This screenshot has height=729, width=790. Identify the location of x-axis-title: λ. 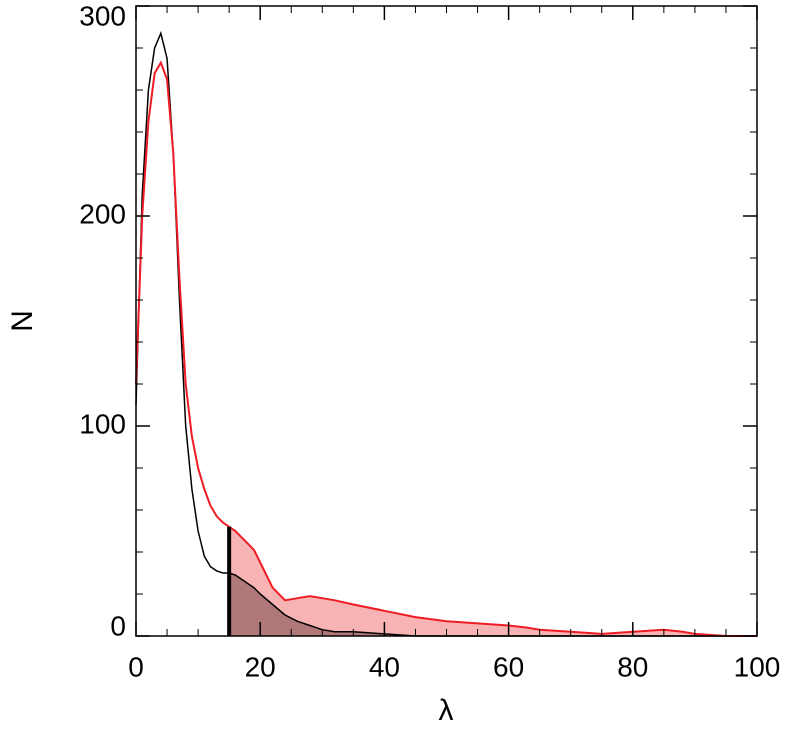
(446, 710).